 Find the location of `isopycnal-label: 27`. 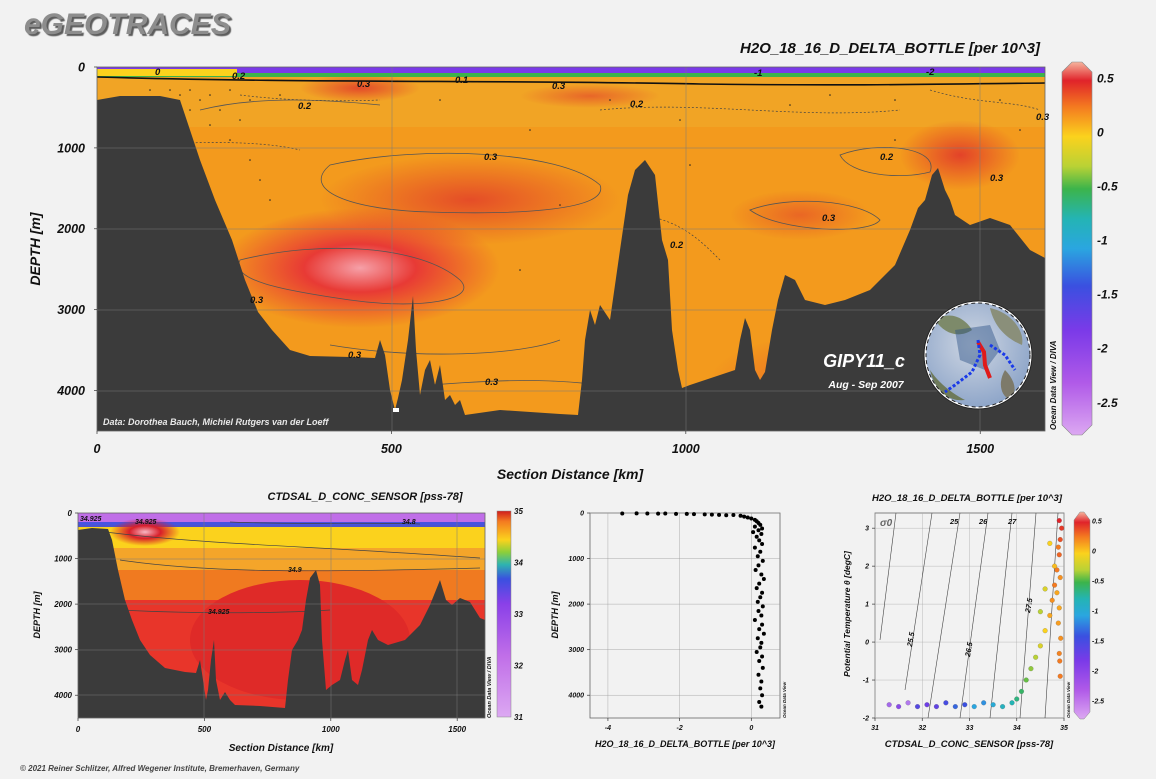

isopycnal-label: 27 is located at coordinates (1012, 521).